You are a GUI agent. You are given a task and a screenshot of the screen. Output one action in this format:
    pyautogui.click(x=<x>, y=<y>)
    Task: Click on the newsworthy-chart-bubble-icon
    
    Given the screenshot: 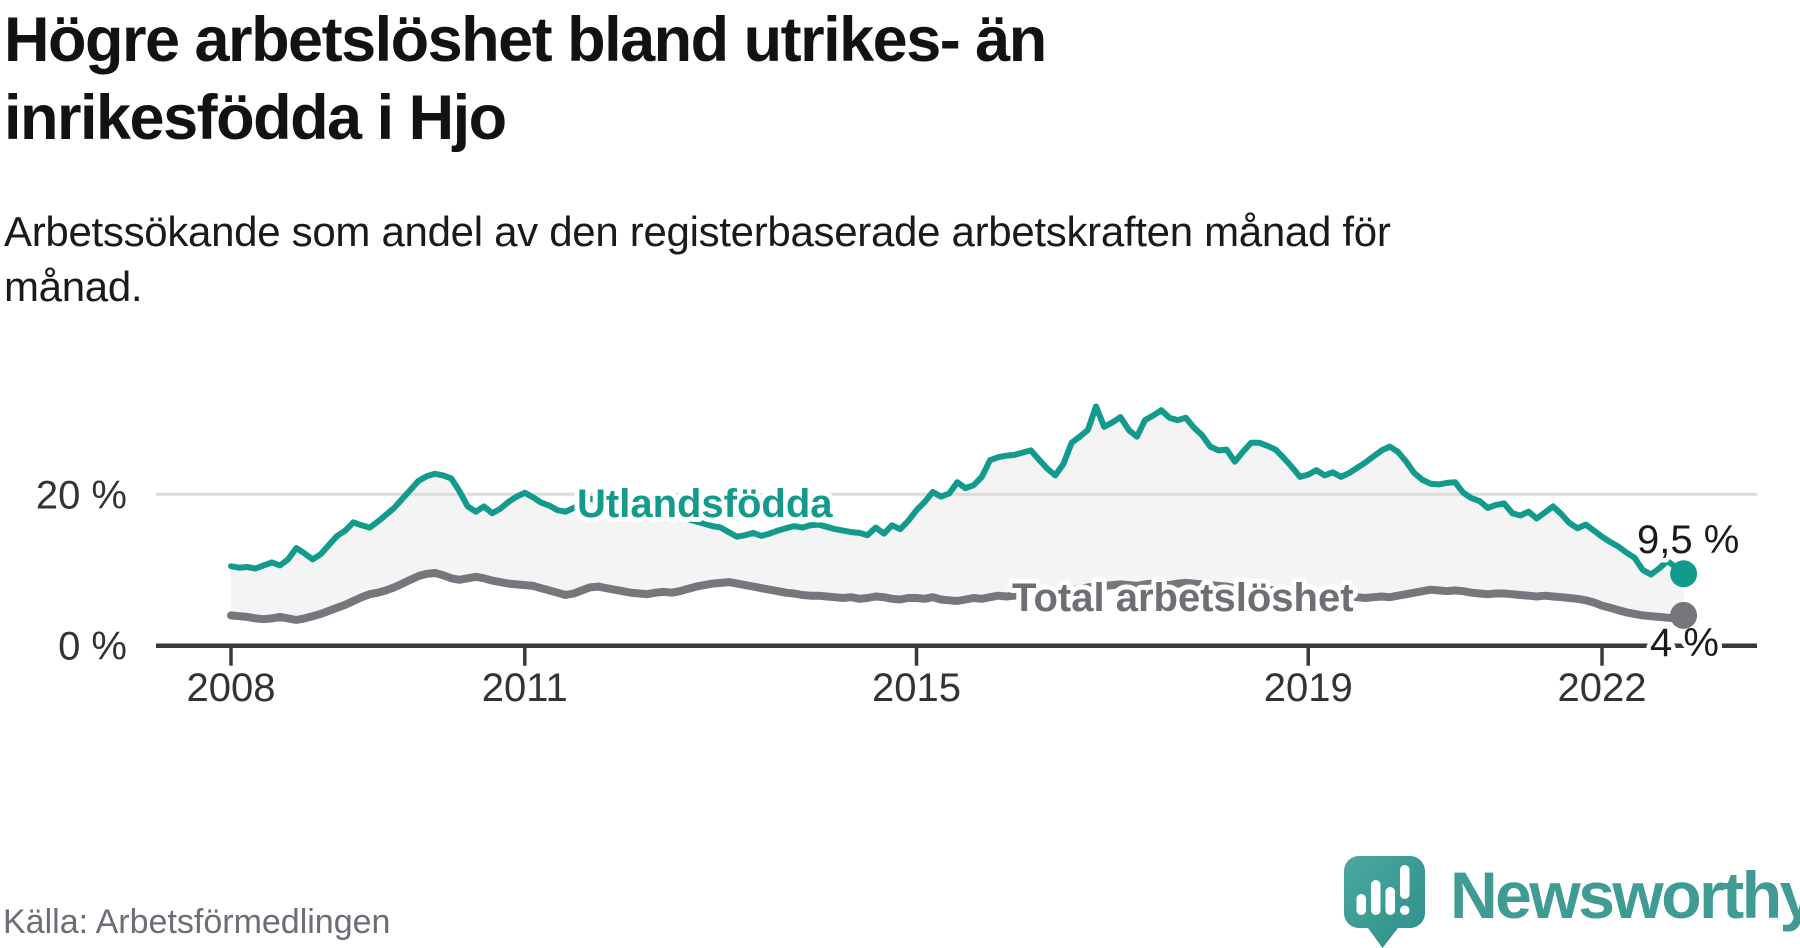 What is the action you would take?
    pyautogui.click(x=1384, y=902)
    